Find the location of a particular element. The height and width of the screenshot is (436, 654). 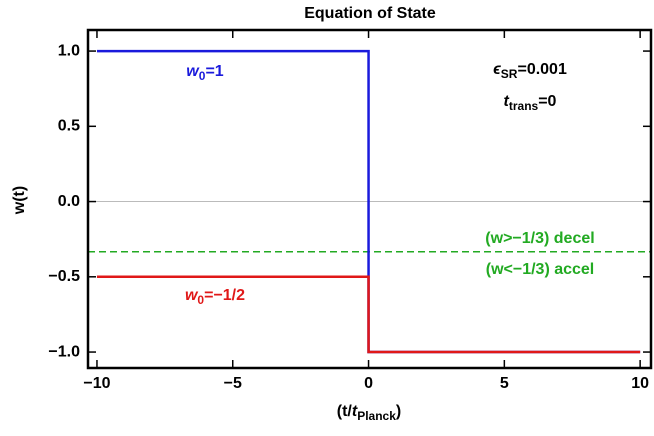

annotation: w0=1 is located at coordinates (204, 73).